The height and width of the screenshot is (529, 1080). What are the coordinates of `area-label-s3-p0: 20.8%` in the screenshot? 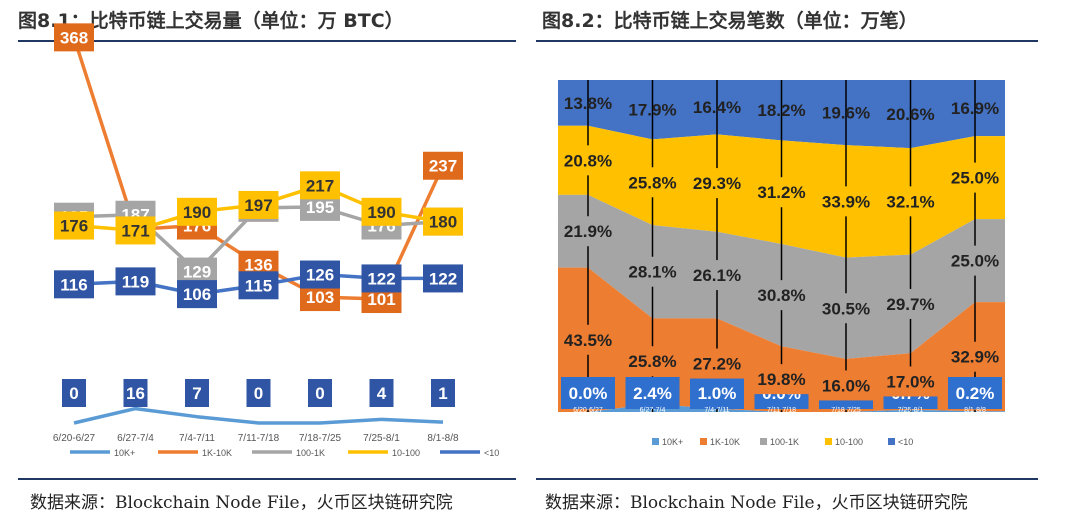 It's located at (588, 160).